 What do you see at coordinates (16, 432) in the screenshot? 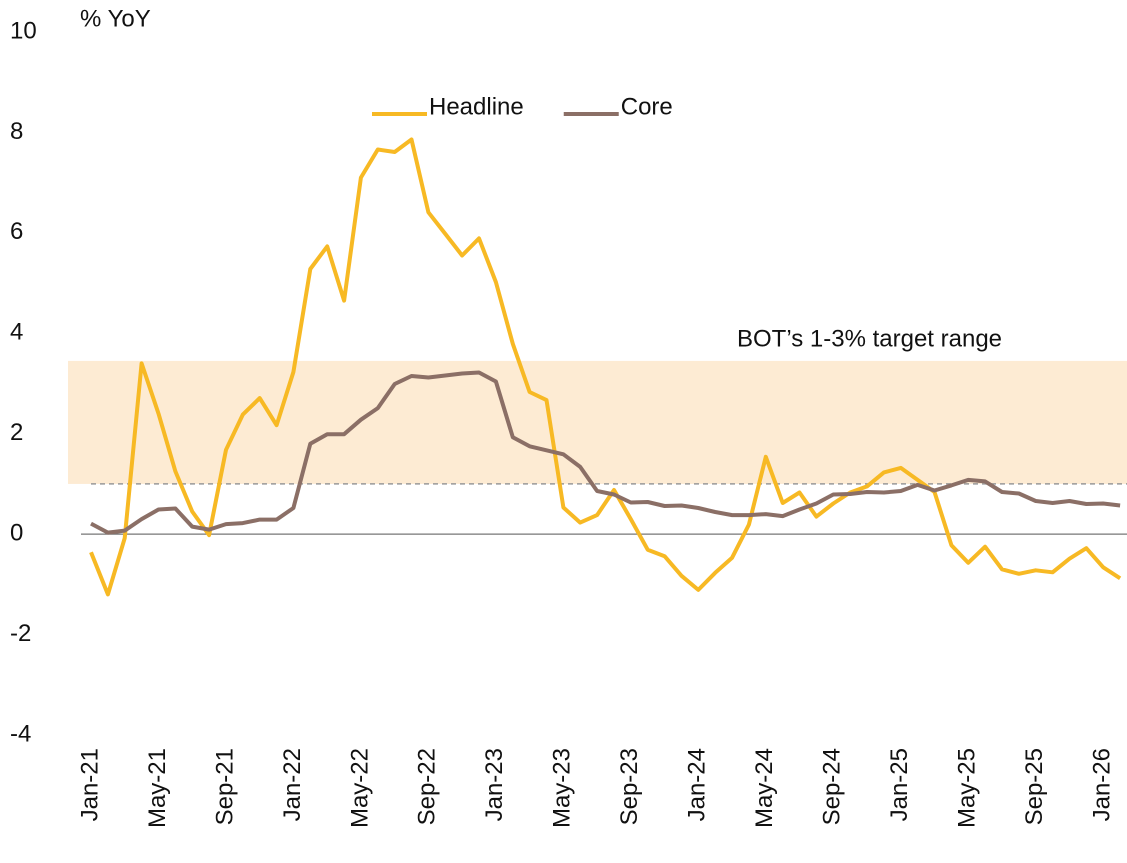
I see `y-tick-label: 2` at bounding box center [16, 432].